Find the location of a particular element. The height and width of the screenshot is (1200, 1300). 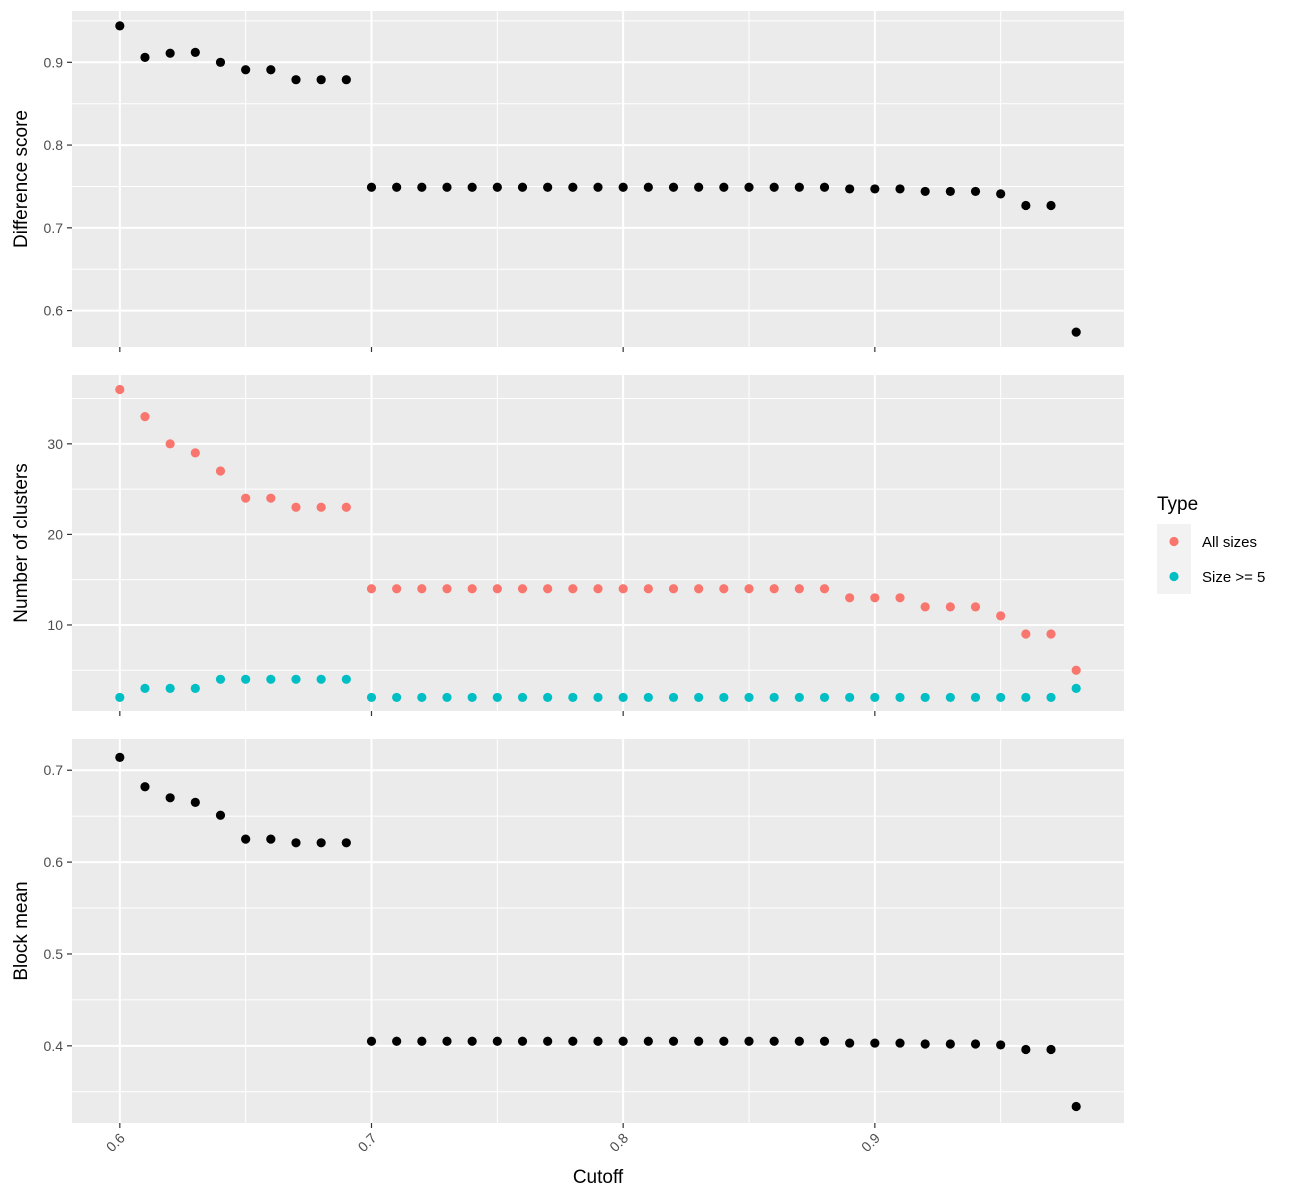

y-tick-label: 0.4 is located at coordinates (54, 1046).